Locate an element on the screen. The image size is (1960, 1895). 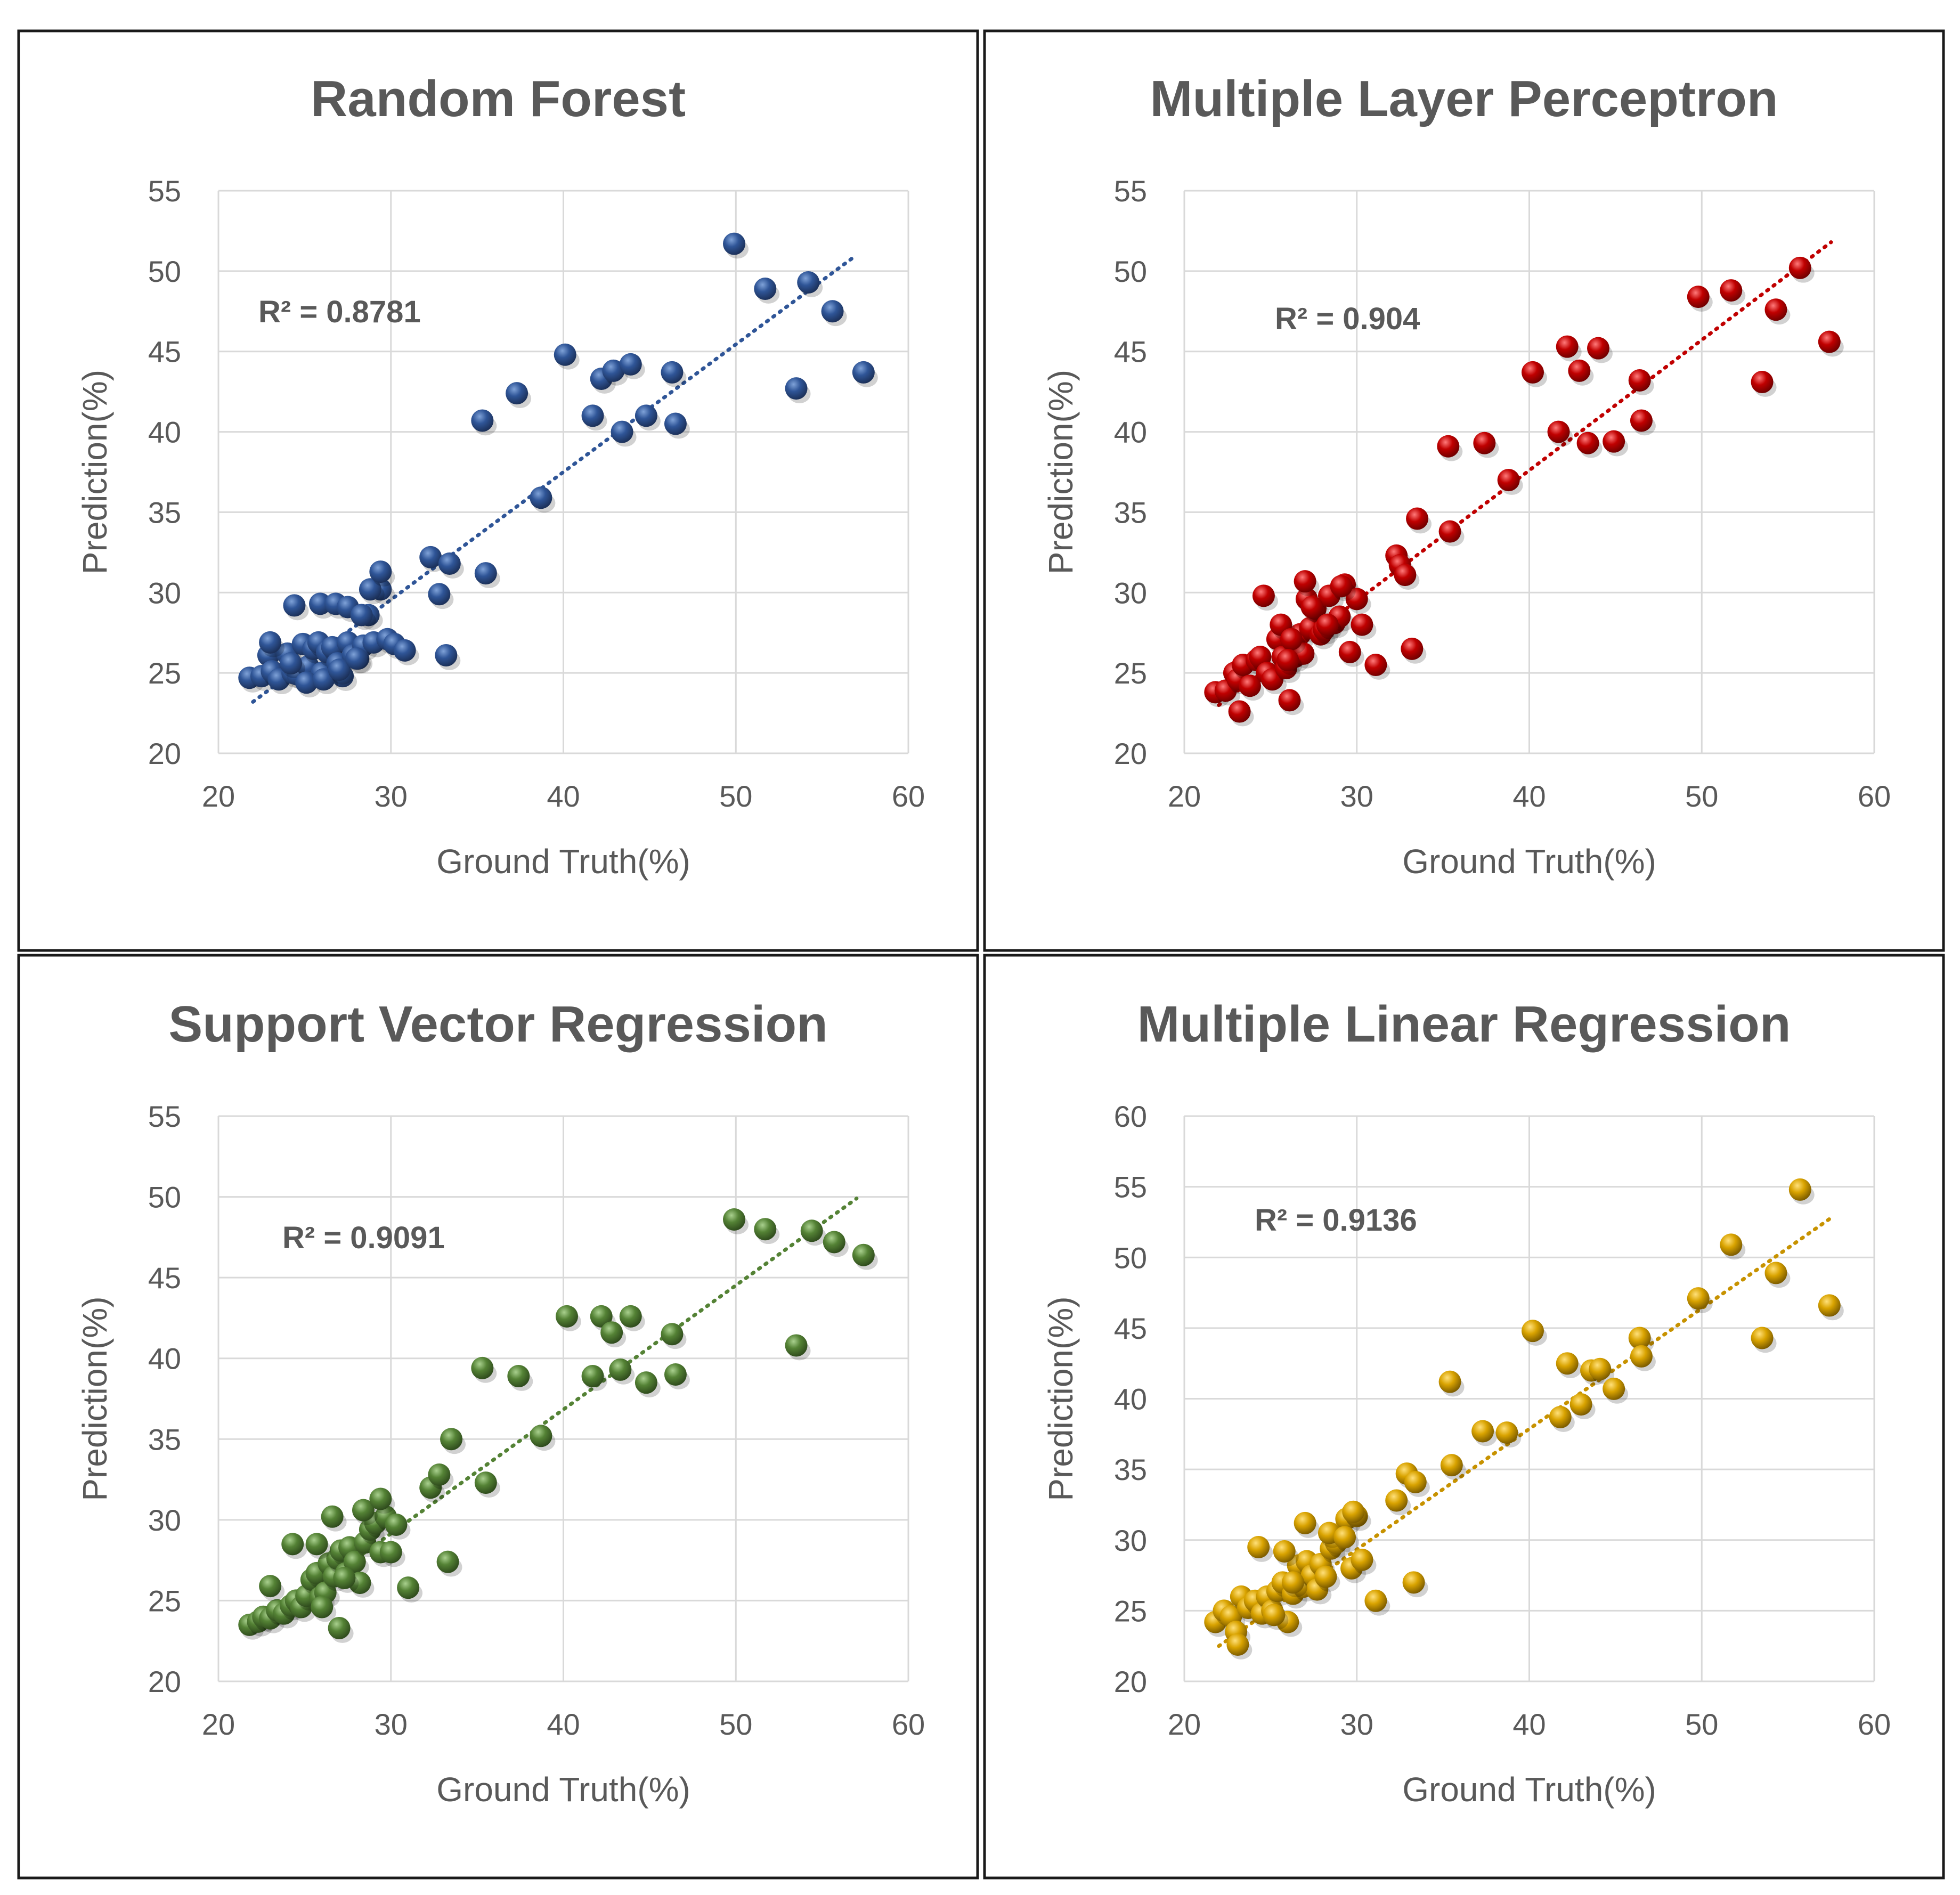
r-squared-label: R² = 0.9091 is located at coordinates (363, 1238).